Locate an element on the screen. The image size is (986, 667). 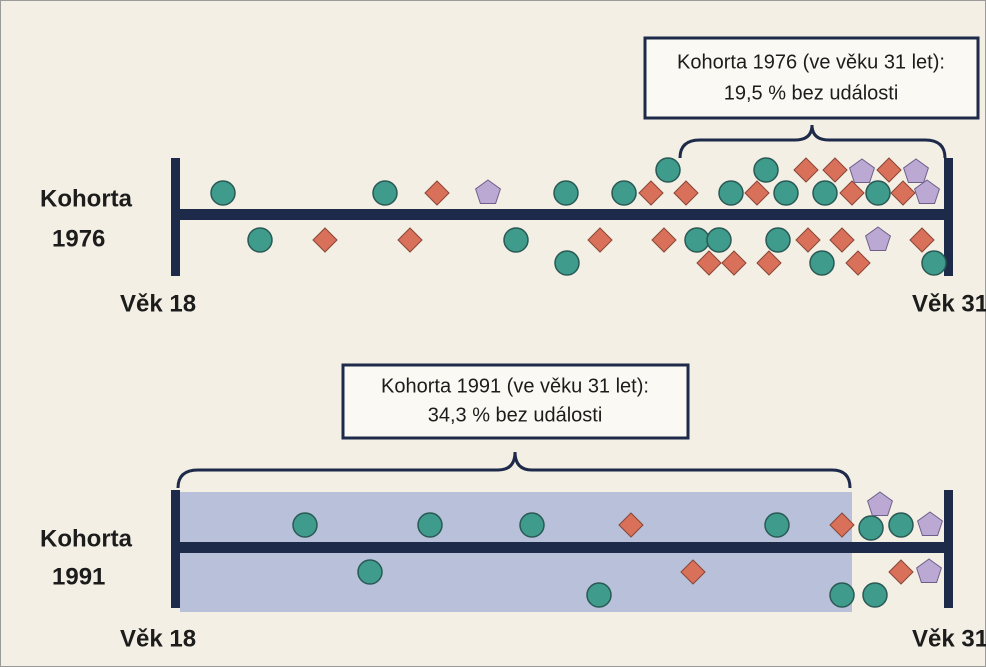
cohort-label: 1991 is located at coordinates (78, 576).